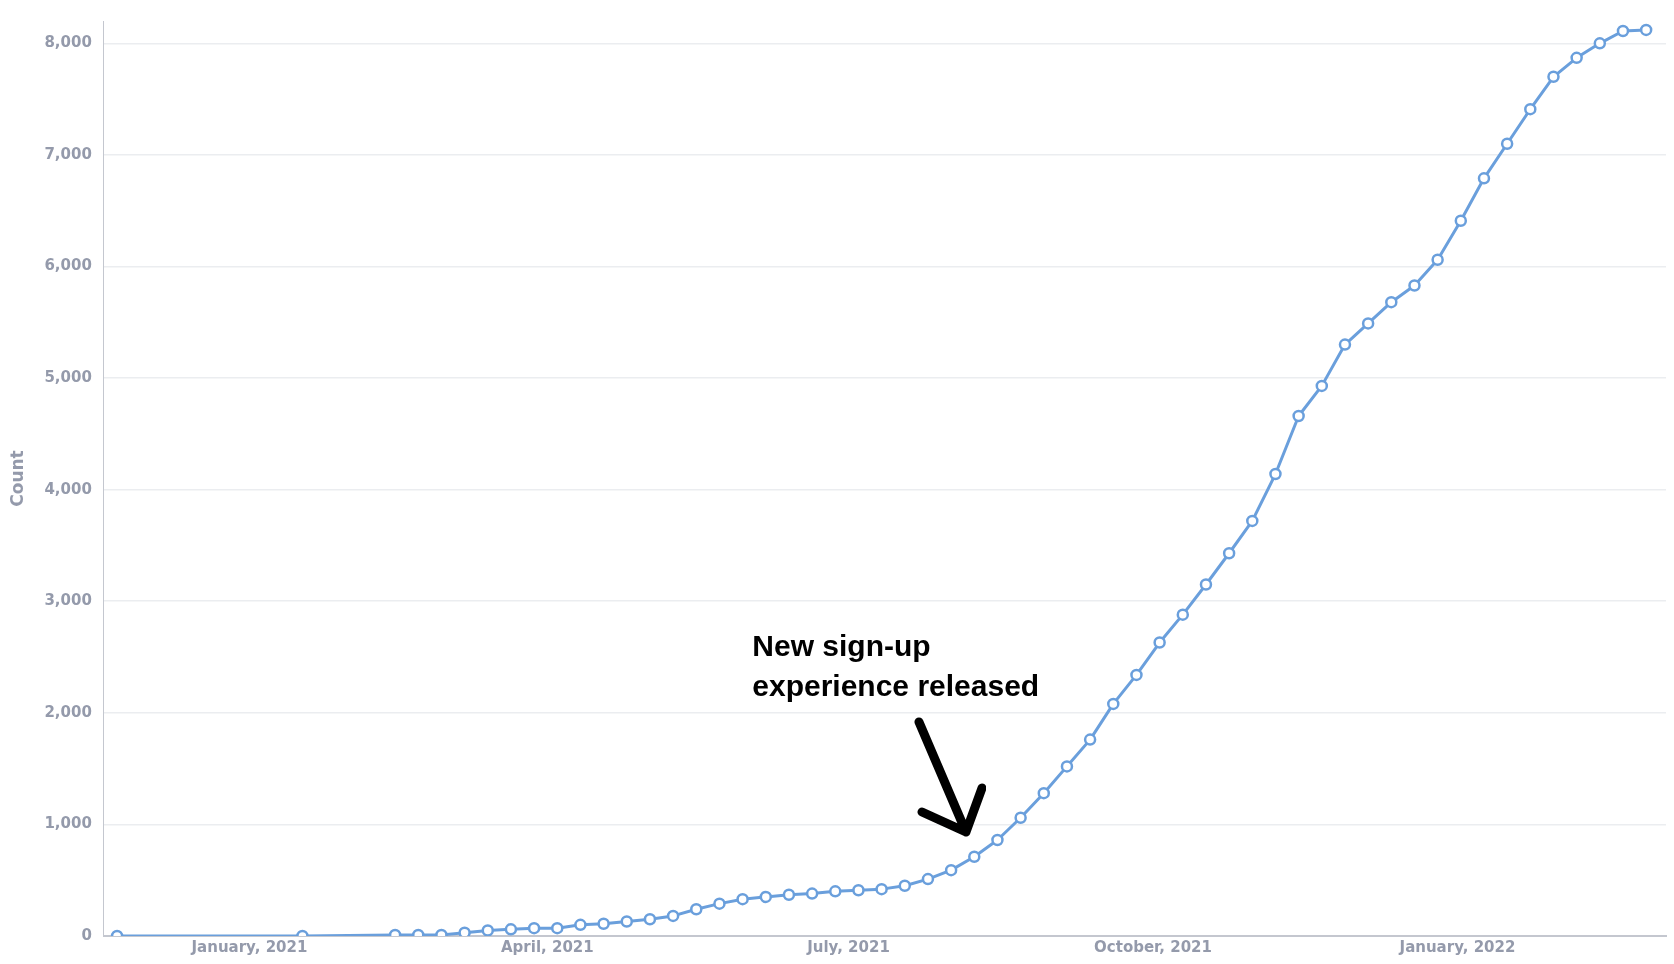 The image size is (1674, 964). What do you see at coordinates (547, 946) in the screenshot?
I see `x-tick-label: April, 2021` at bounding box center [547, 946].